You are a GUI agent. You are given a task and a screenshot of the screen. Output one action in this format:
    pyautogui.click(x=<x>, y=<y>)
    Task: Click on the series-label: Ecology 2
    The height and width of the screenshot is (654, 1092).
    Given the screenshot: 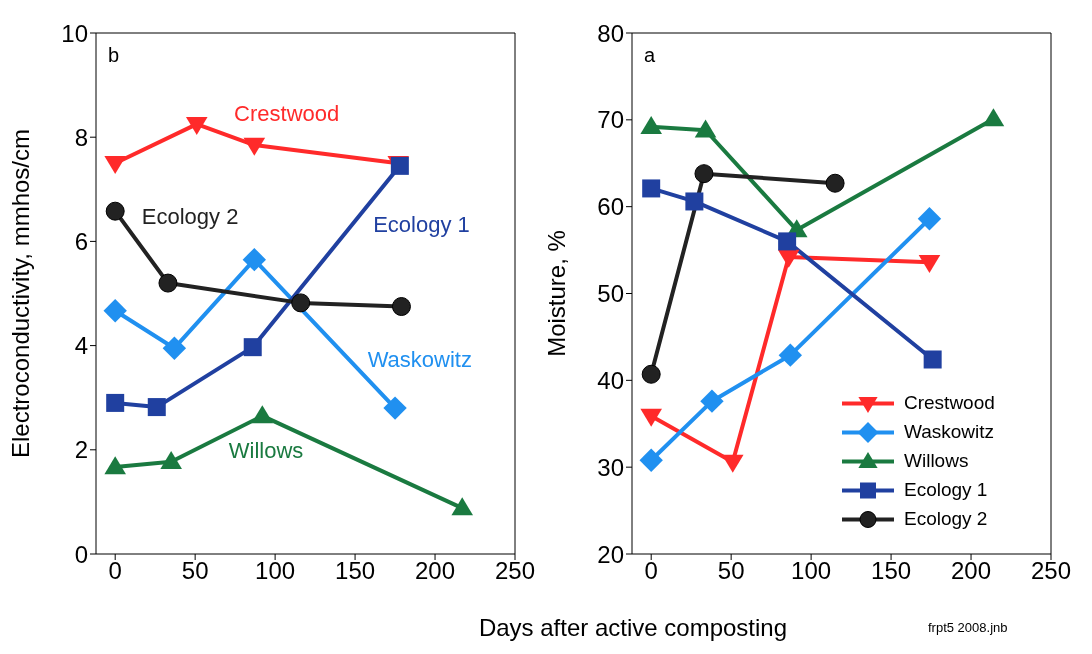 What is the action you would take?
    pyautogui.click(x=190, y=217)
    